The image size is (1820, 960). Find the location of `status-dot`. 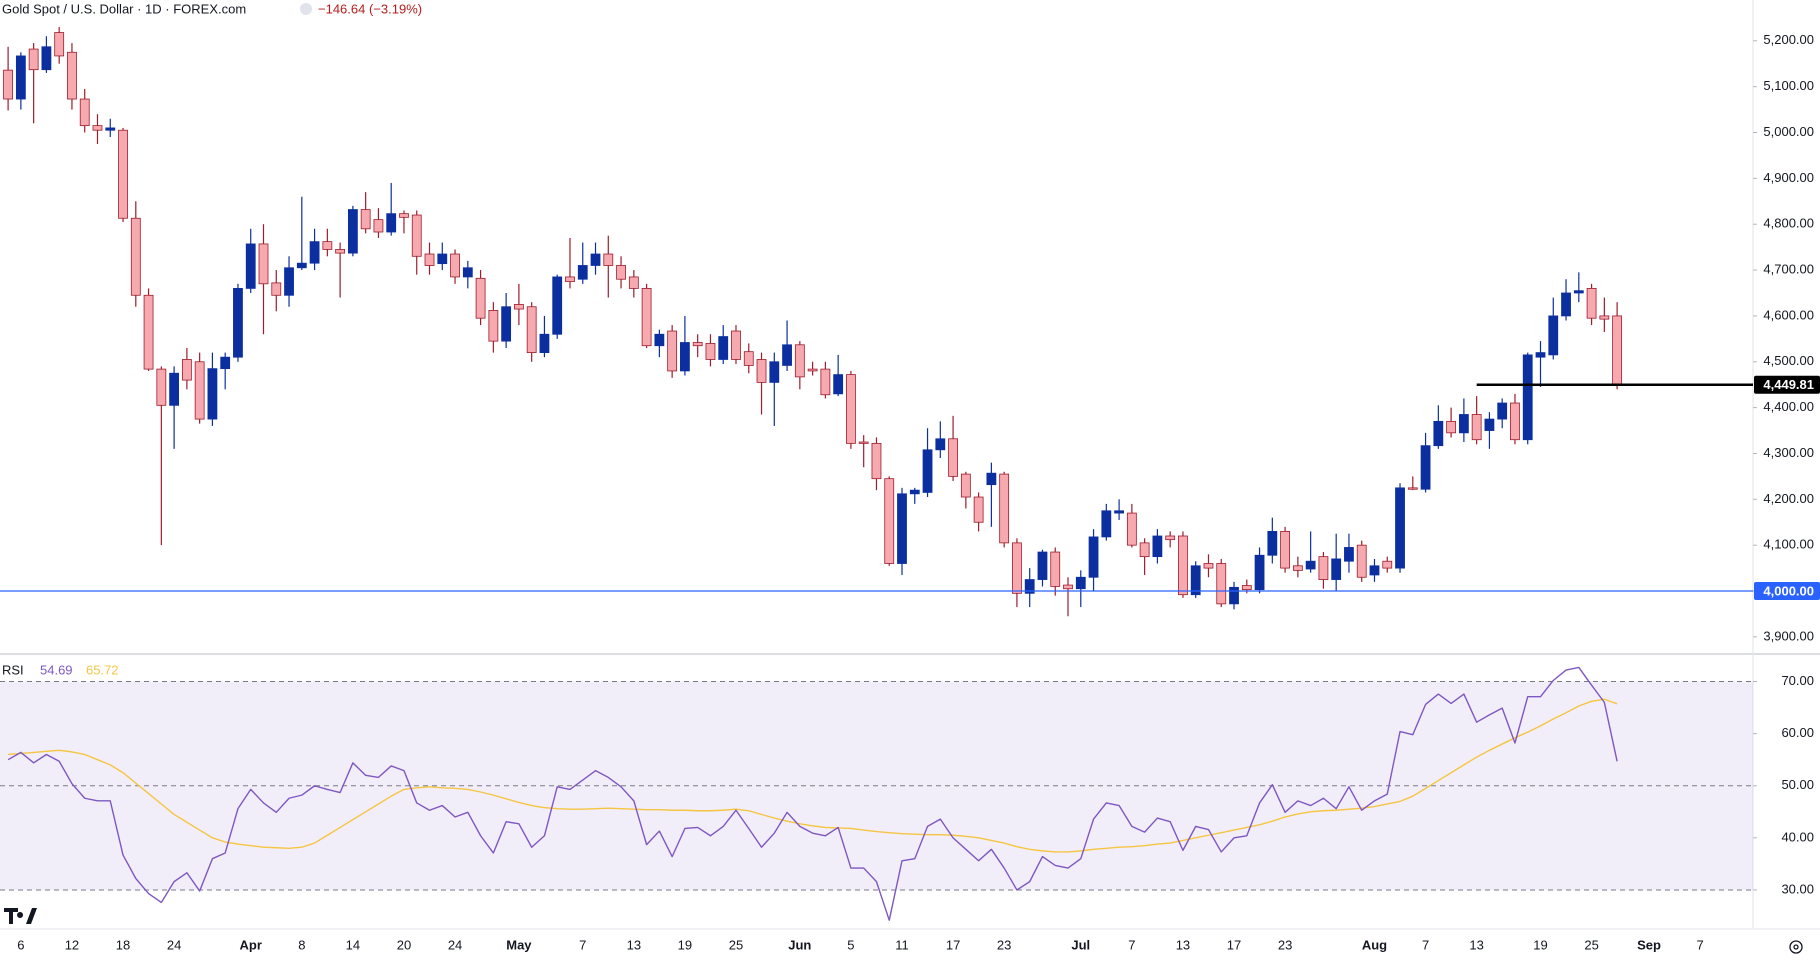

status-dot is located at coordinates (306, 9).